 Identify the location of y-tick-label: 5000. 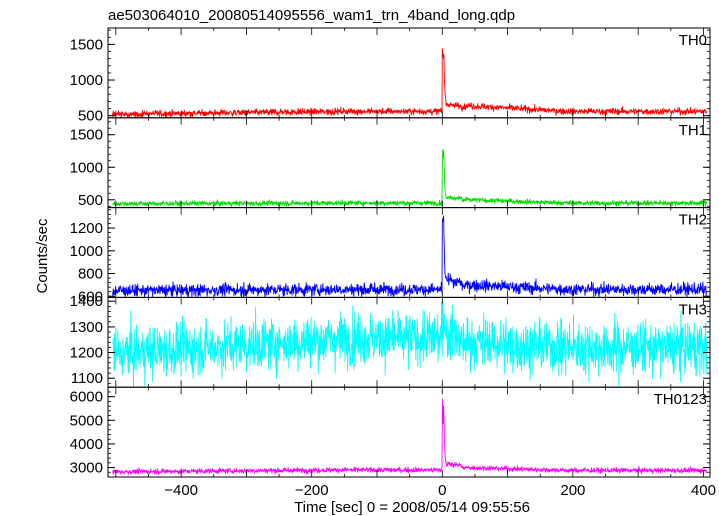
(86, 420).